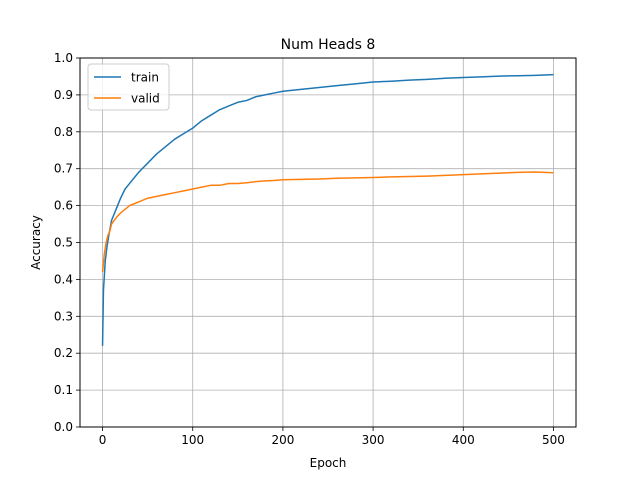 The width and height of the screenshot is (640, 480). Describe the element at coordinates (373, 440) in the screenshot. I see `x-tick-label: 300` at that location.